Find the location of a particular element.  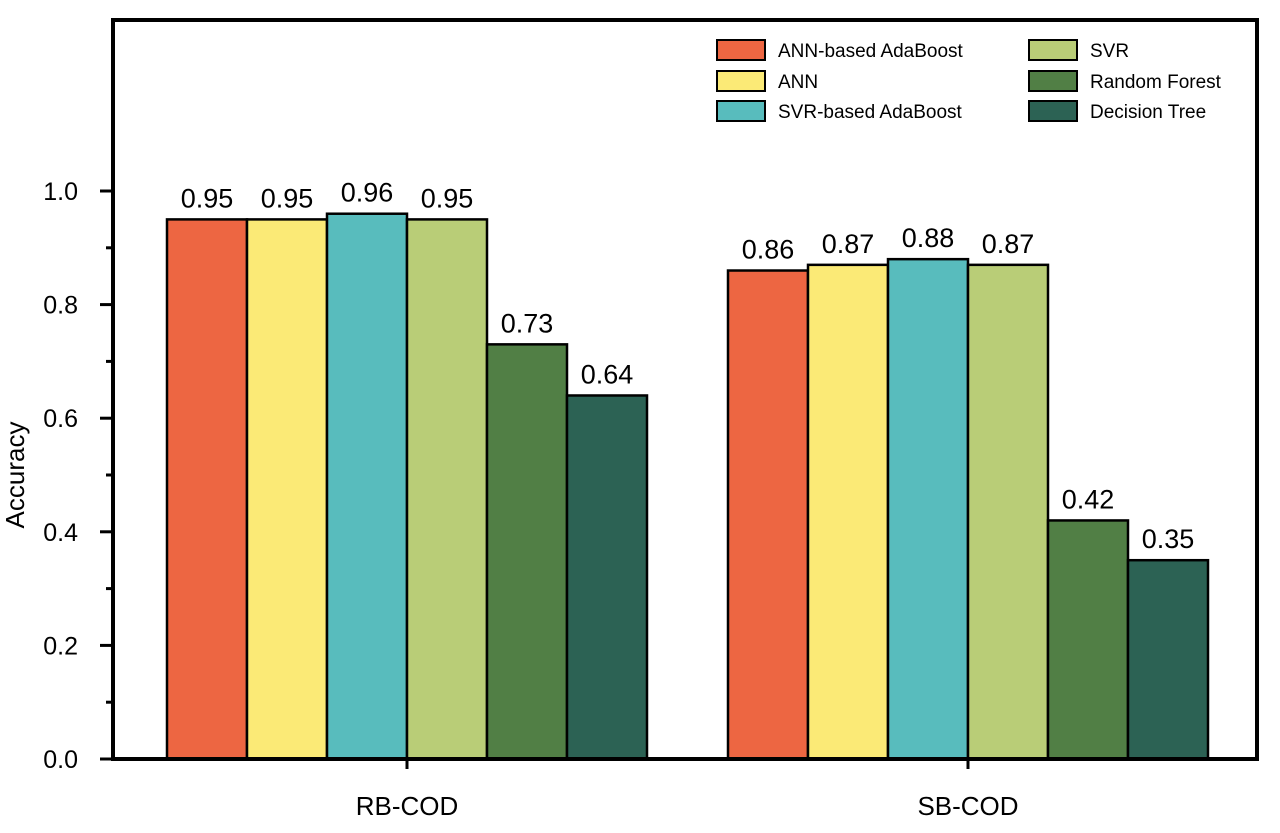

y-tick-label: 1.0 is located at coordinates (60, 192).